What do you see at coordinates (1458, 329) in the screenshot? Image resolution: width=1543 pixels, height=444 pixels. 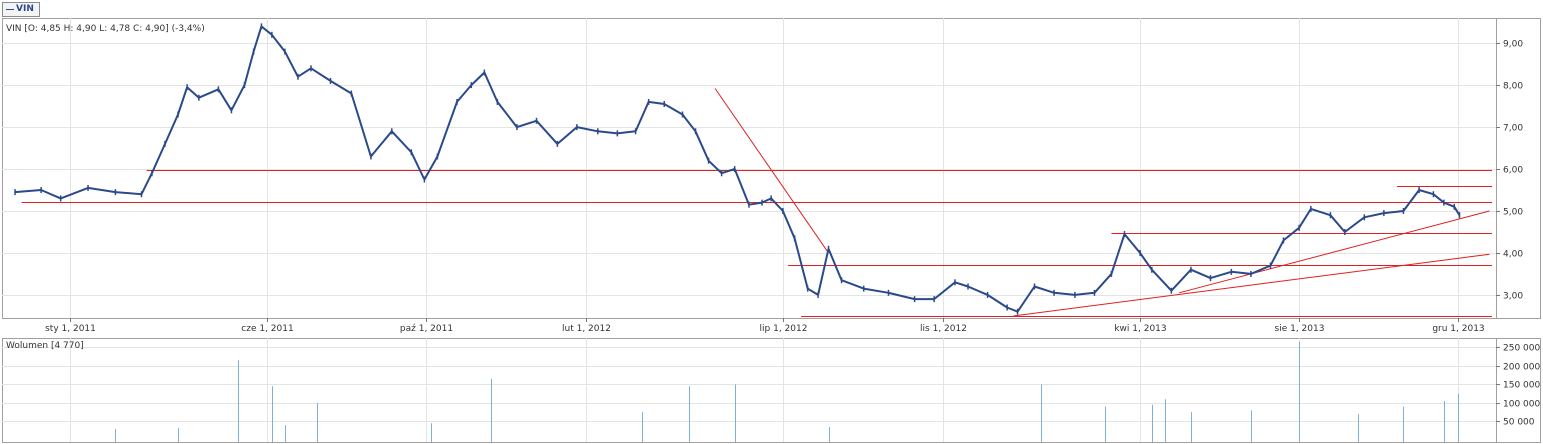 I see `time-tick-label: gru 1, 2013` at bounding box center [1458, 329].